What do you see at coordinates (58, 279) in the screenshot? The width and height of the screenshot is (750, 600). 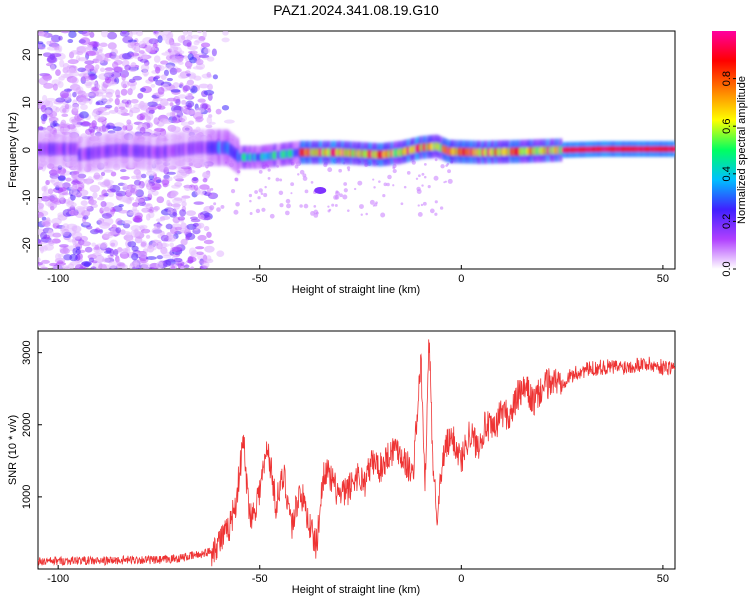 I see `x-tick-label: -100` at bounding box center [58, 279].